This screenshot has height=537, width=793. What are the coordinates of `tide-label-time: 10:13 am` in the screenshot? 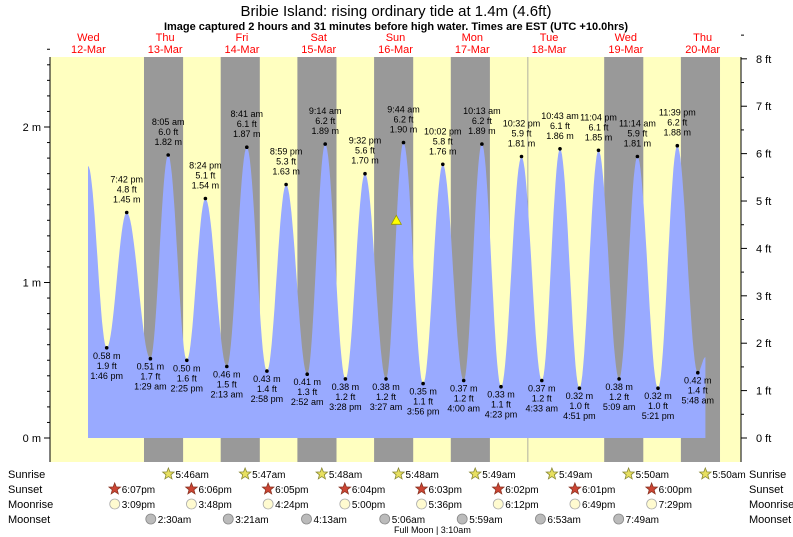 It's located at (482, 111).